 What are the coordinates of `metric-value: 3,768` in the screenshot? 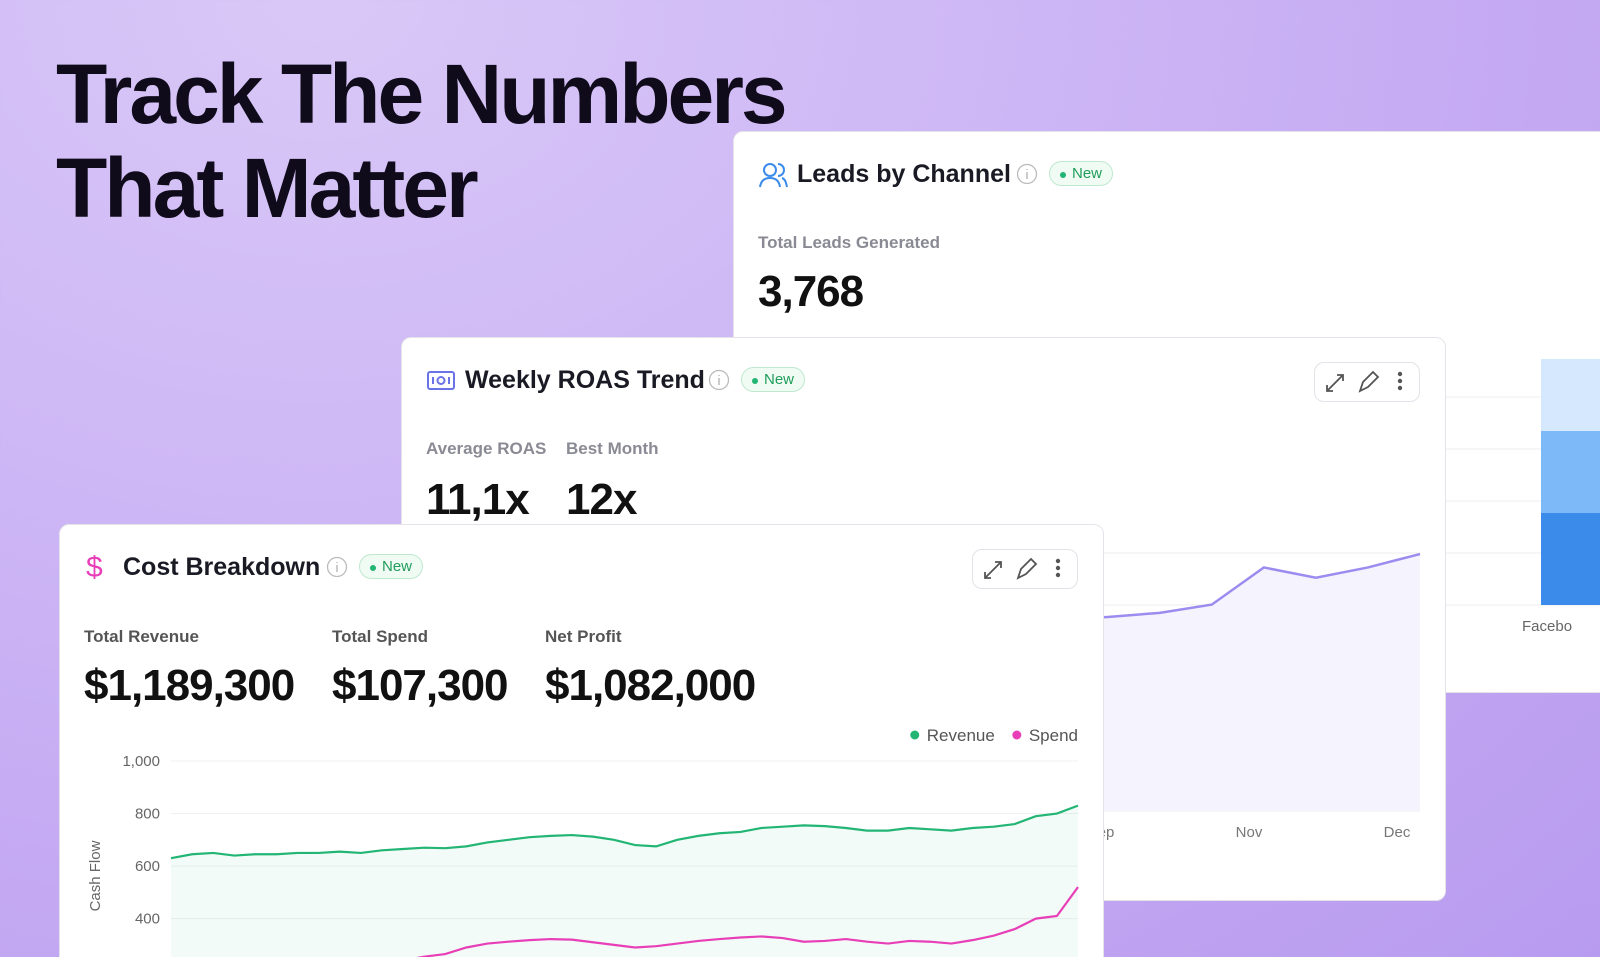 It's located at (811, 291).